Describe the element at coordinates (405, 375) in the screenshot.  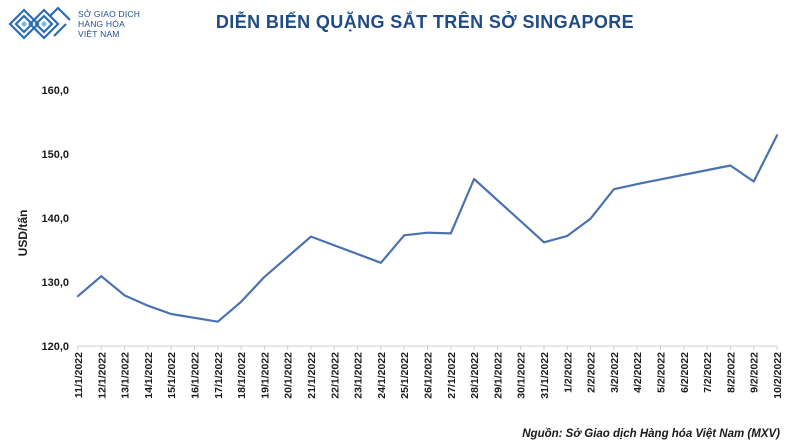
I see `x-tick-label: 25/1/2022` at that location.